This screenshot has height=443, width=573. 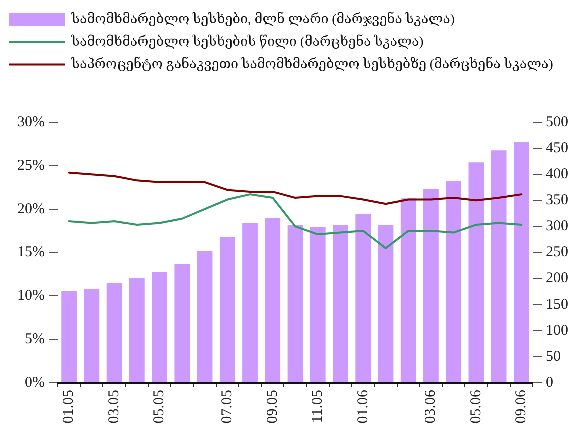 What do you see at coordinates (31, 122) in the screenshot?
I see `y-tick-label: 30%` at bounding box center [31, 122].